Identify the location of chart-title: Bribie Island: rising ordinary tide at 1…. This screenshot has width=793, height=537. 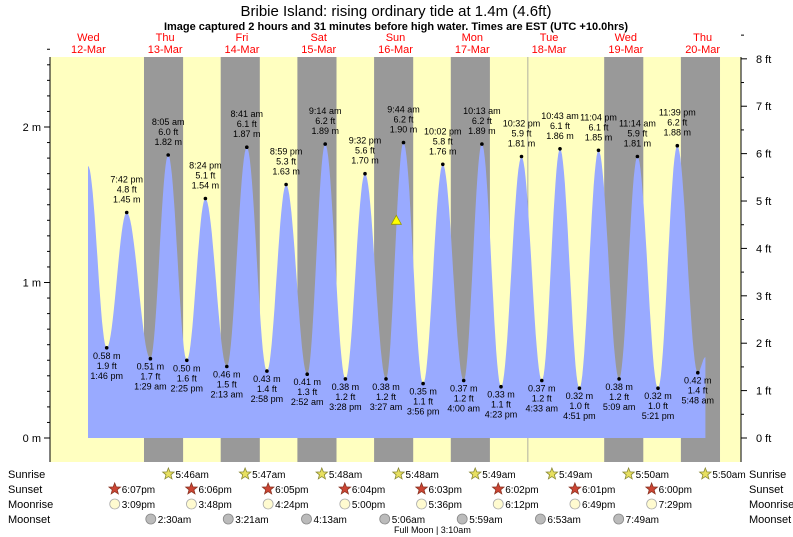
(396, 11).